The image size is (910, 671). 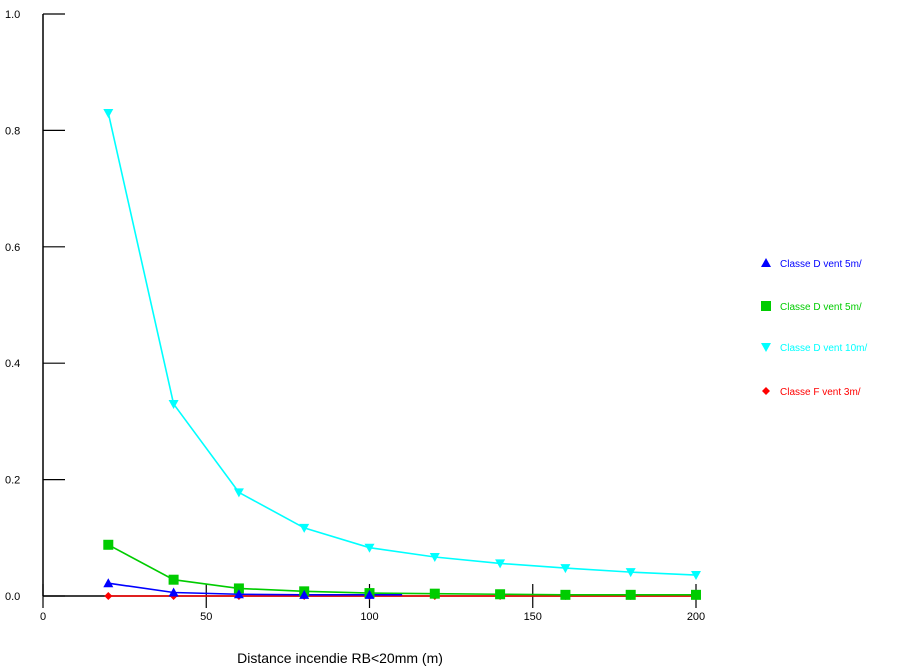 I want to click on x-tick-label: 150, so click(x=533, y=617).